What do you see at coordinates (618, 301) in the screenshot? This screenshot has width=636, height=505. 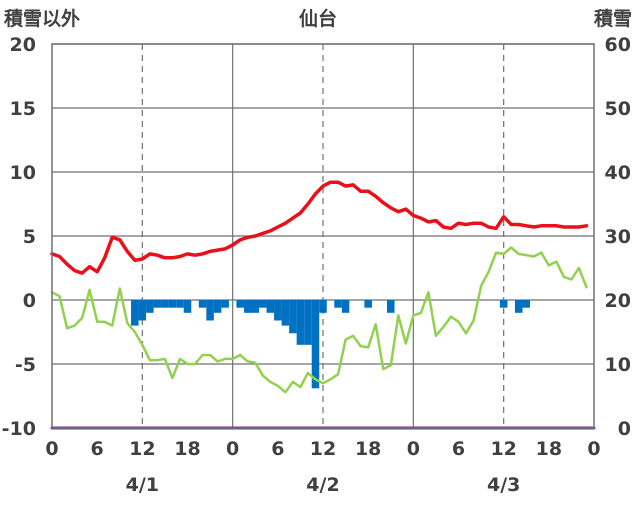 I see `right-tick-label: 20` at bounding box center [618, 301].